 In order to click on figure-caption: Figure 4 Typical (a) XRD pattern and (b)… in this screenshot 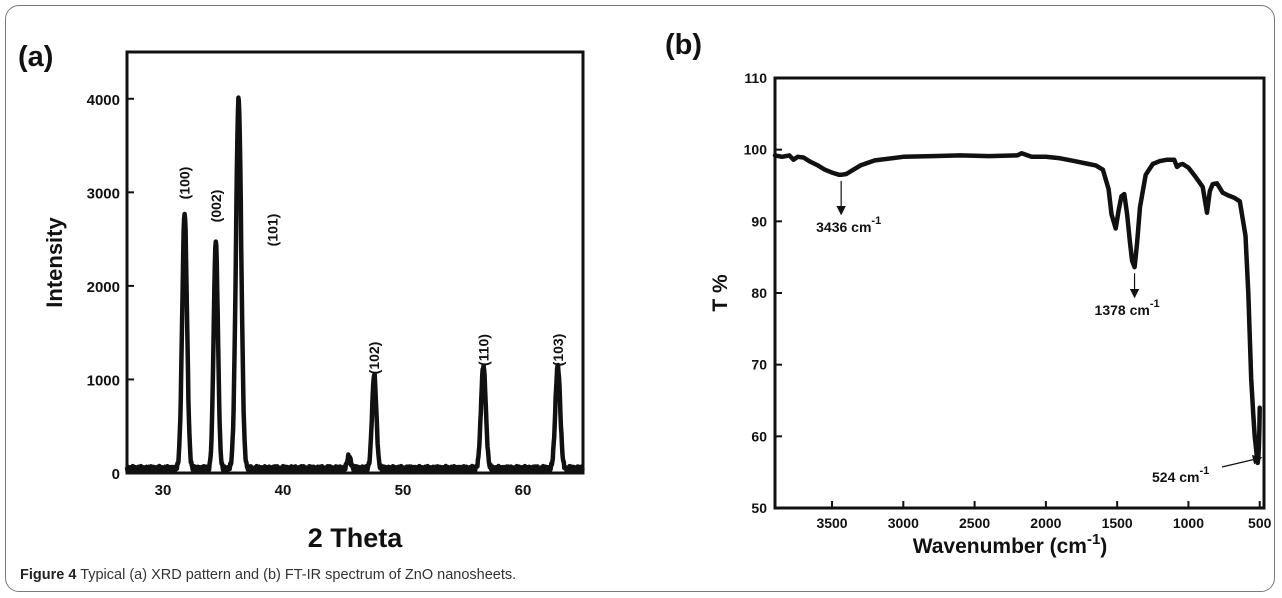, I will do `click(268, 575)`.